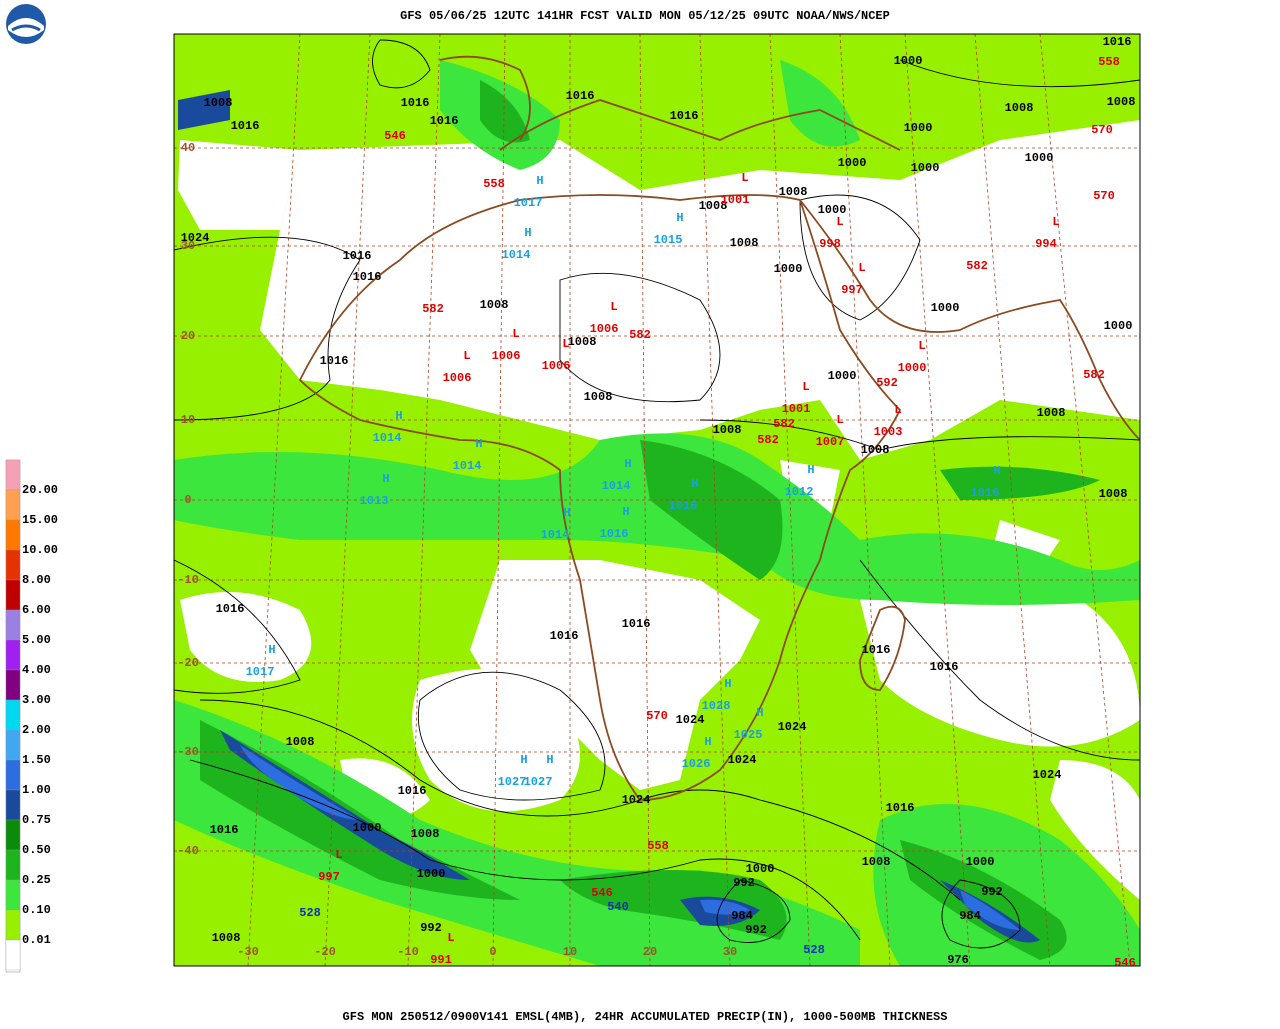  What do you see at coordinates (618, 907) in the screenshot?
I see `thickness-label: 540` at bounding box center [618, 907].